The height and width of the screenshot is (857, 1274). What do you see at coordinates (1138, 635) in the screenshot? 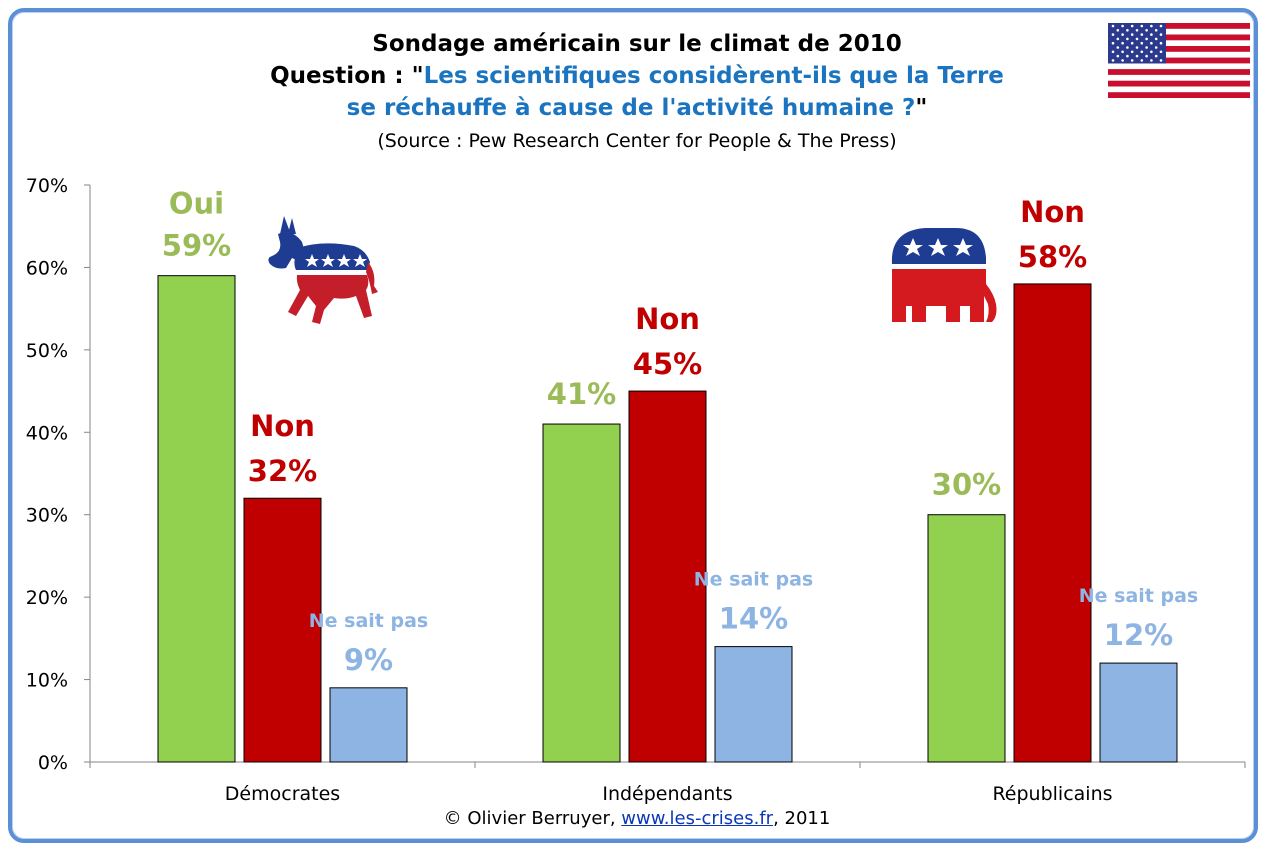
I see `data-label-value: 12%` at bounding box center [1138, 635].